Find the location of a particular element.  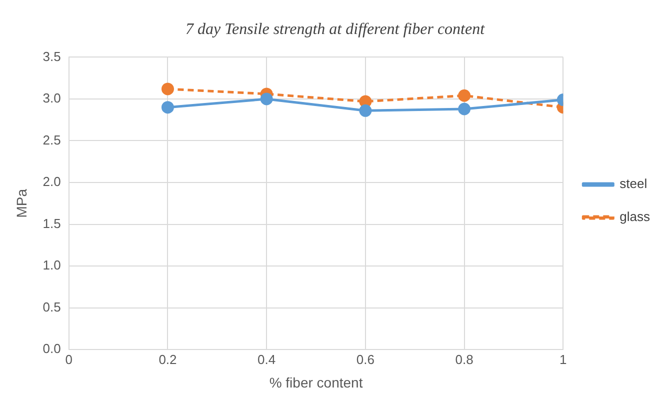

x-tick-label: 0 is located at coordinates (68, 359).